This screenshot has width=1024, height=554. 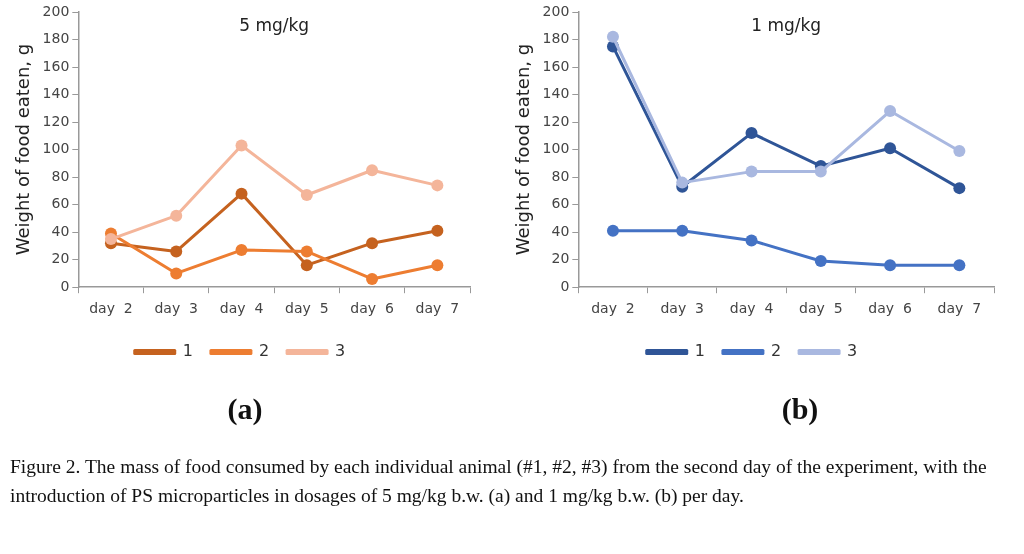 What do you see at coordinates (499, 481) in the screenshot?
I see `caption: Figure 2. The mass of food consumed by each individual animal (#1, #2, #3) from the second day of the experiment, with the introduction of PS microparticles in dosages of 5 mg/kg b.w. (a) and 1 mg/kg b.w. (b) per day.` at bounding box center [499, 481].